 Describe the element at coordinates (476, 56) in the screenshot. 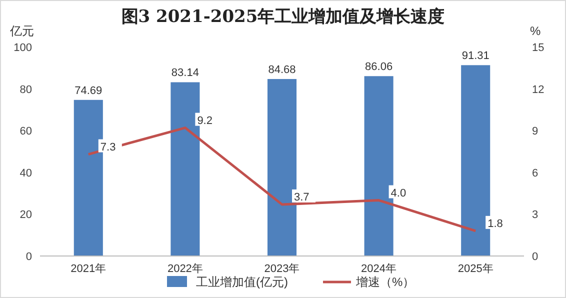

I see `data-label: 91.31` at that location.